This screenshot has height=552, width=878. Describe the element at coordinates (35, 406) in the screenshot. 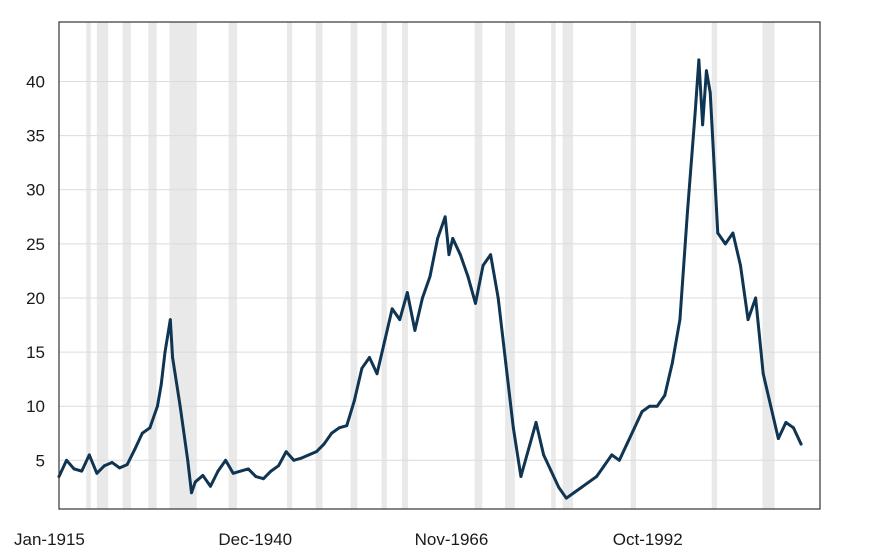

I see `y-tick-label-10: 10` at that location.